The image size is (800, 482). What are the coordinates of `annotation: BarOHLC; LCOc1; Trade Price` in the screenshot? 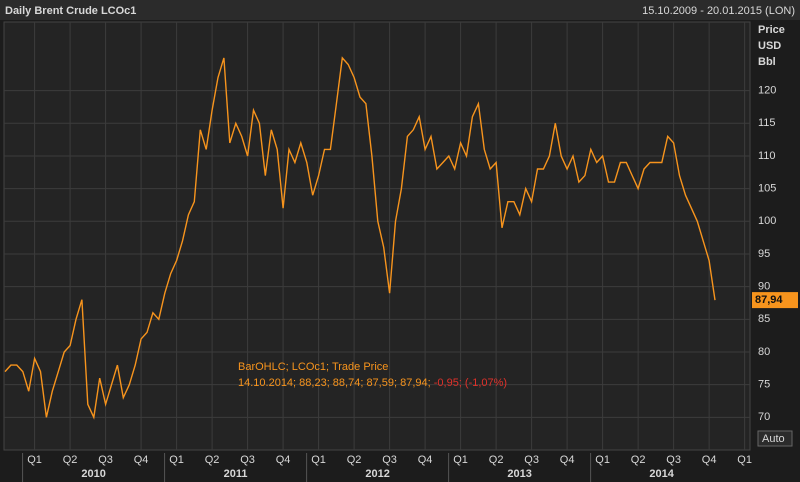 It's located at (313, 367).